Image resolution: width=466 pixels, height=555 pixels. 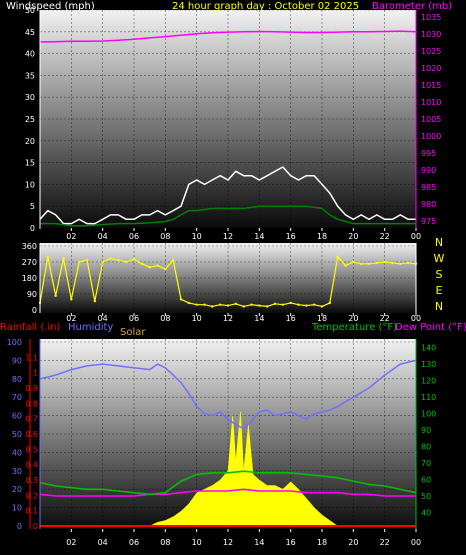 I want to click on wind-y-tick-label: 20, so click(x=30, y=141).